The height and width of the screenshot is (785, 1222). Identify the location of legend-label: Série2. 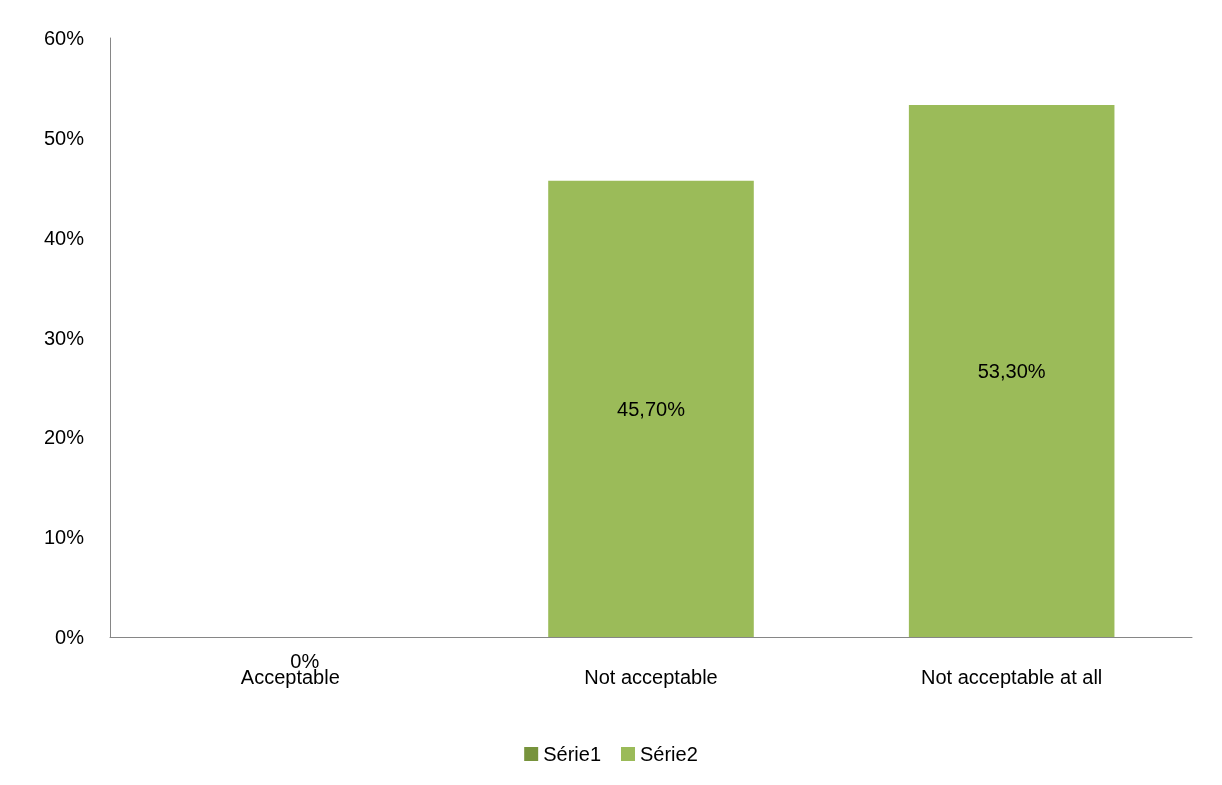
(669, 754).